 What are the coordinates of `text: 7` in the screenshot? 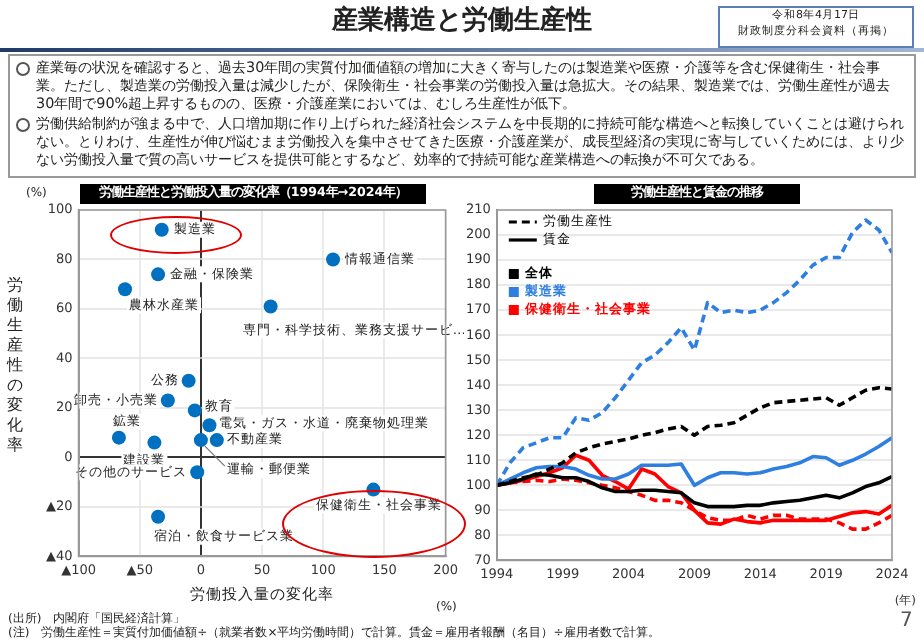 It's located at (906, 622).